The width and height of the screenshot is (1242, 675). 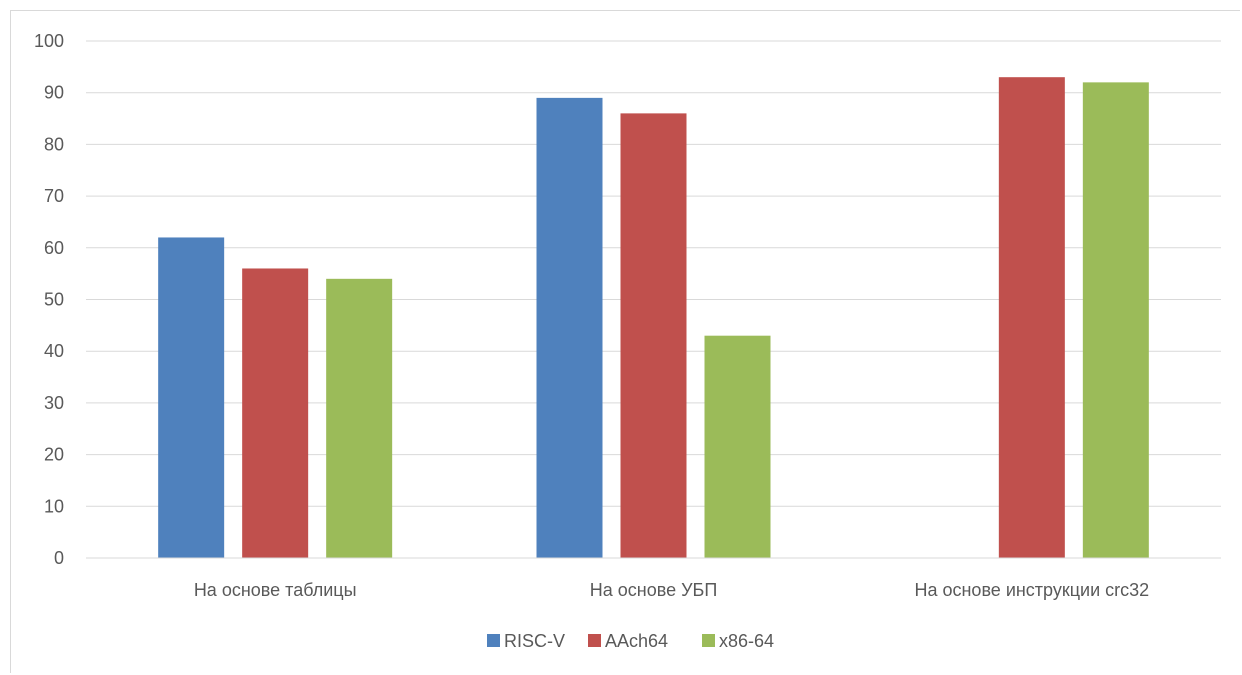 What do you see at coordinates (54, 351) in the screenshot?
I see `y-tick-label: 40` at bounding box center [54, 351].